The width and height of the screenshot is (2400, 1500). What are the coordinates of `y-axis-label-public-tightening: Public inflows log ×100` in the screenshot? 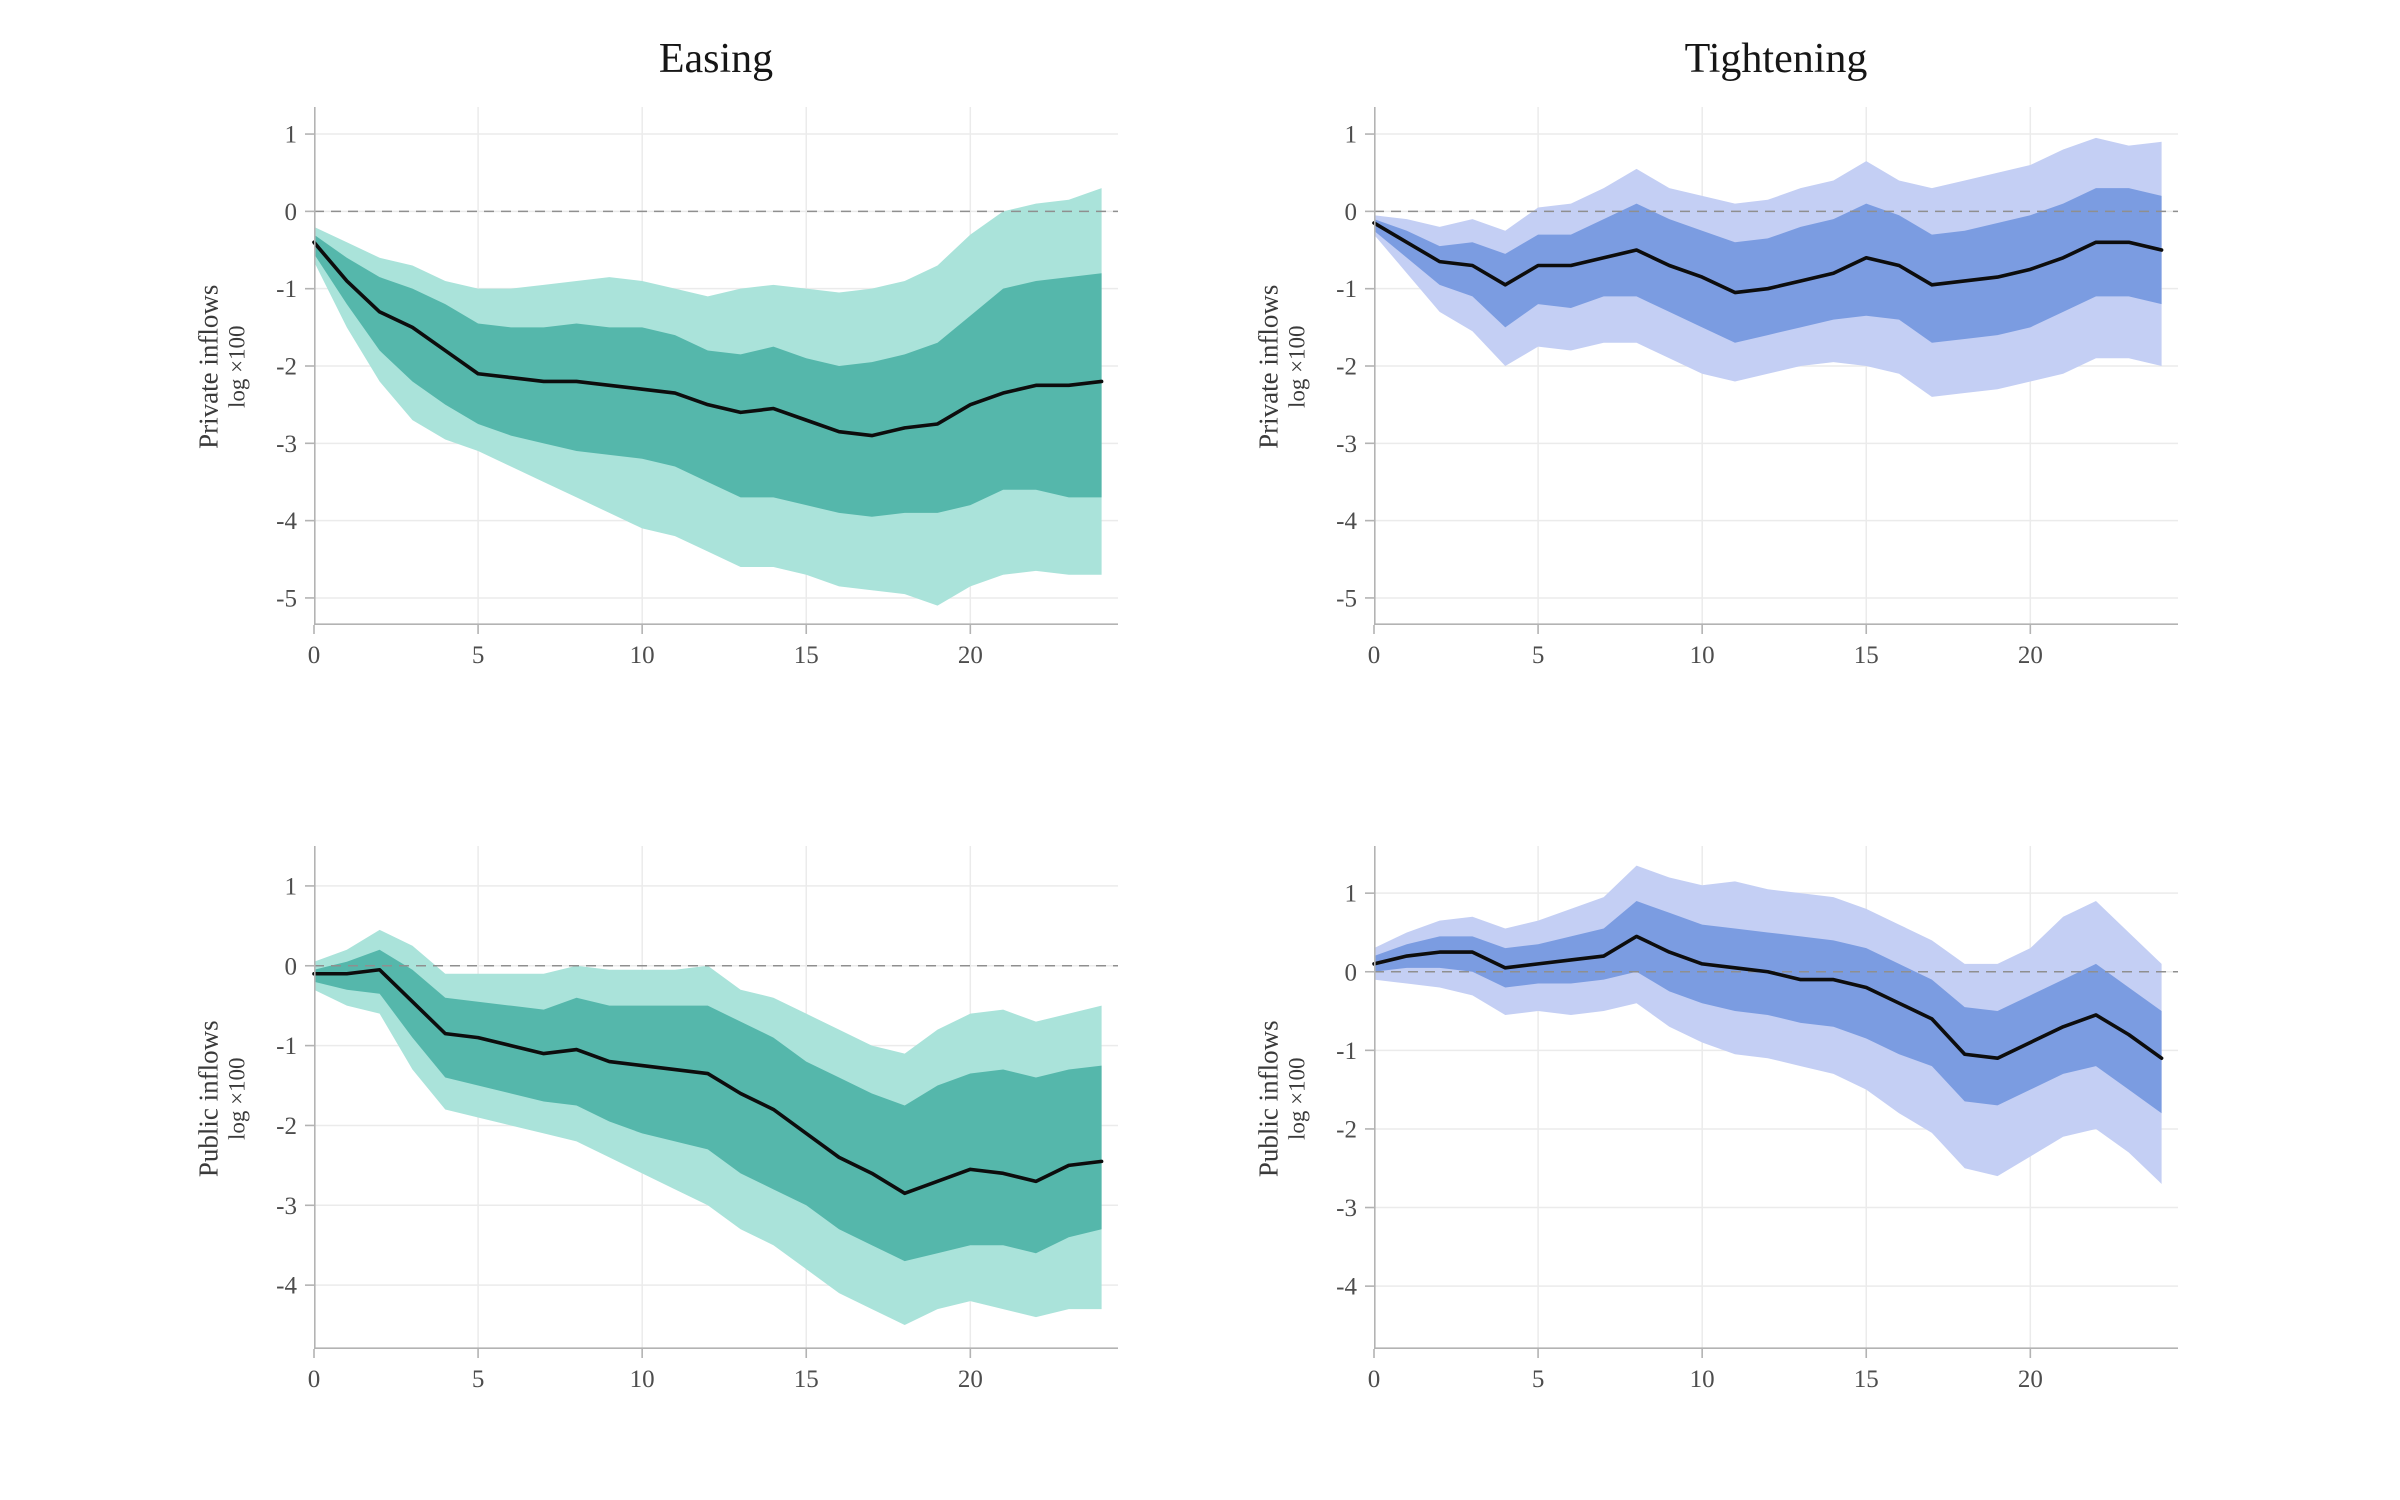 It's located at (1281, 1099).